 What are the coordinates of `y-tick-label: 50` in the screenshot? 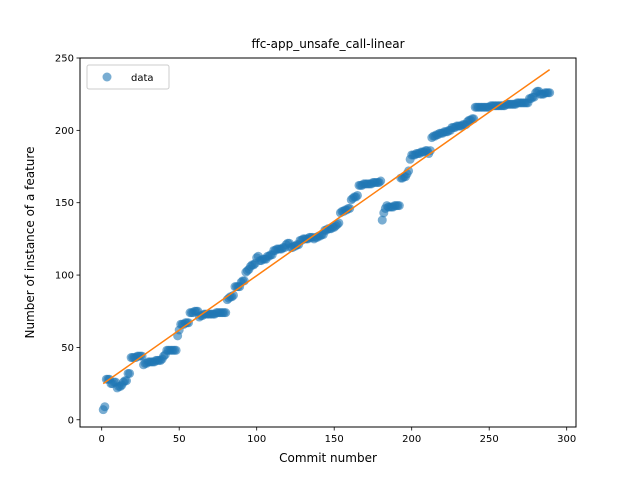 It's located at (67, 348).